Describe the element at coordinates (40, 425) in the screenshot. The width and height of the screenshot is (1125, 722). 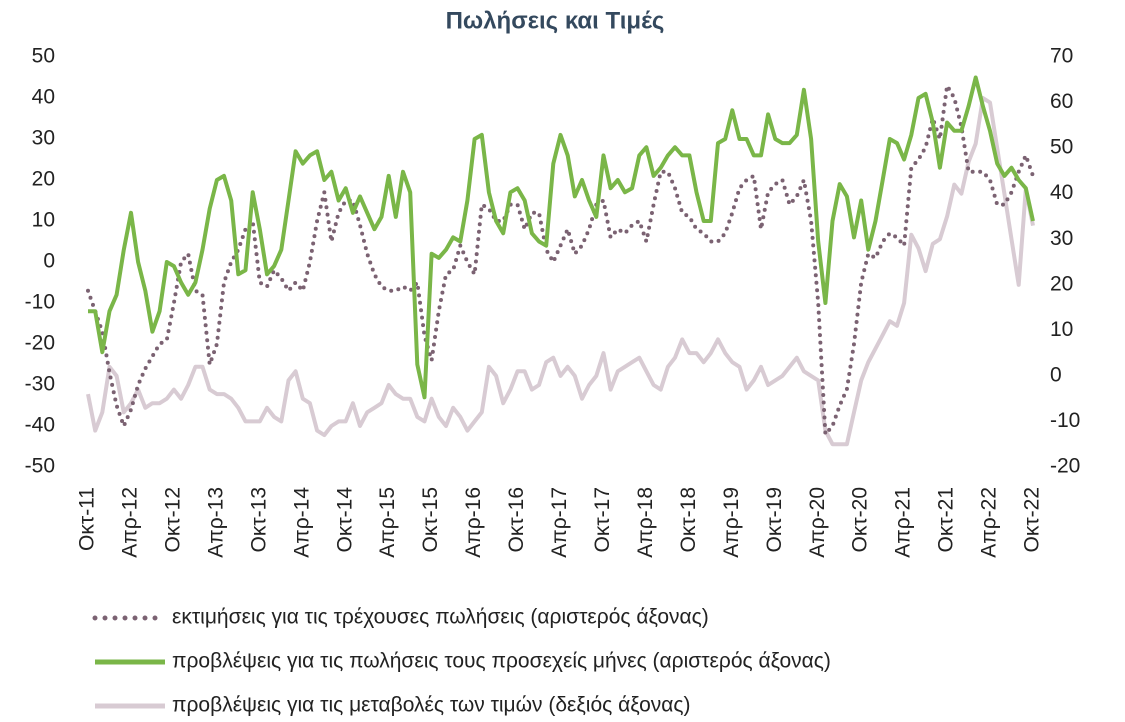
I see `y-tick-label: -40` at that location.